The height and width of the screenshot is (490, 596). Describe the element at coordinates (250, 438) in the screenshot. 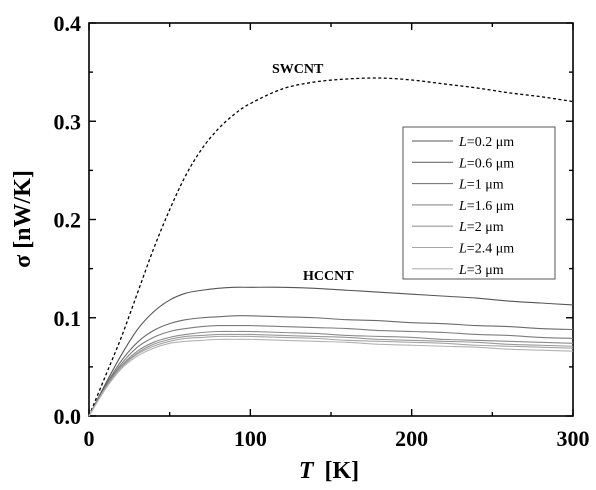

I see `x-tick-label: 100` at that location.